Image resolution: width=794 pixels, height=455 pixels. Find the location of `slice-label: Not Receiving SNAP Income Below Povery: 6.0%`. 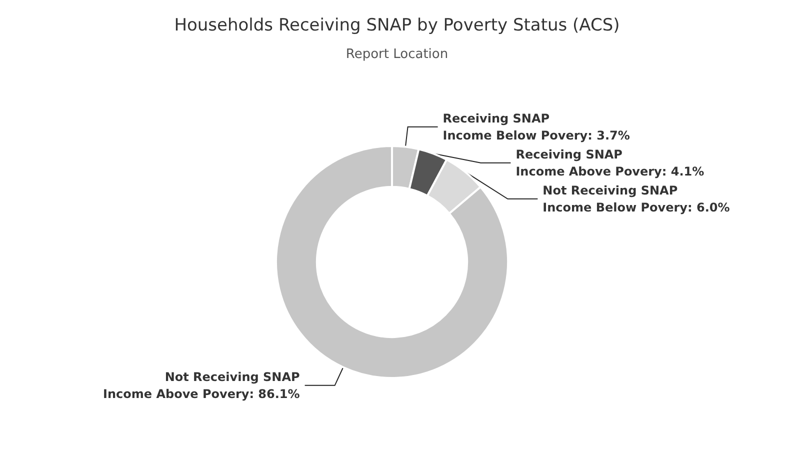

slice-label: Not Receiving SNAP Income Below Povery: 6.0% is located at coordinates (636, 198).